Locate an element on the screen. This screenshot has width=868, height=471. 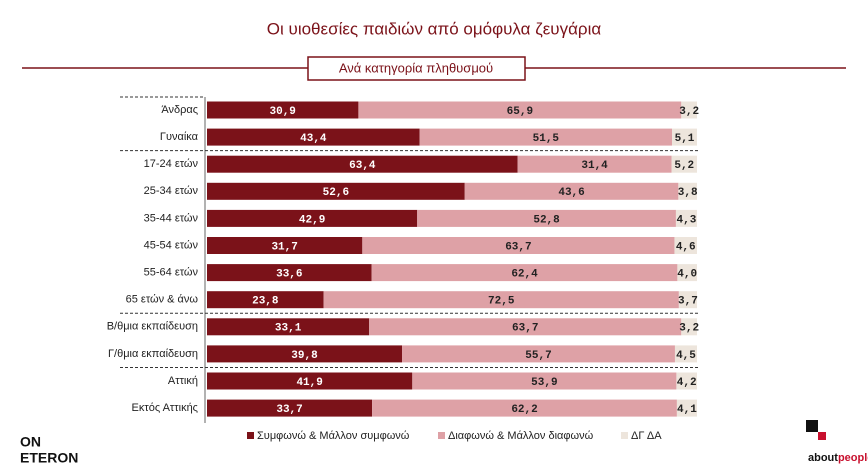
value-label: 52,6 is located at coordinates (336, 193).